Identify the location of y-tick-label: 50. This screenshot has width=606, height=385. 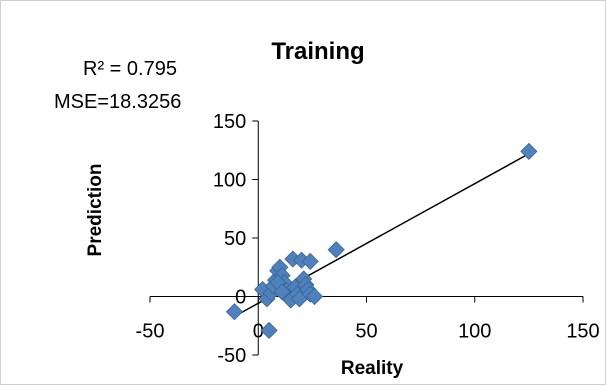
(235, 239).